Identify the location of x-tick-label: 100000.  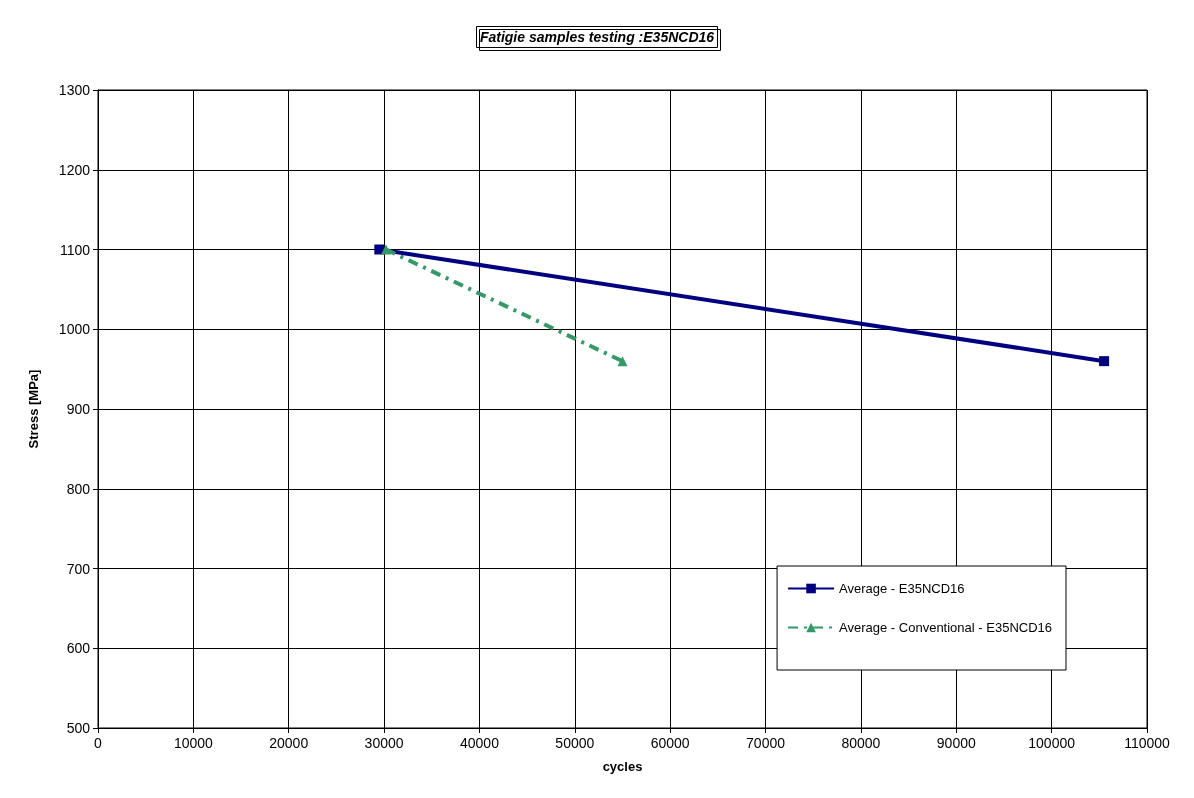
(1052, 743).